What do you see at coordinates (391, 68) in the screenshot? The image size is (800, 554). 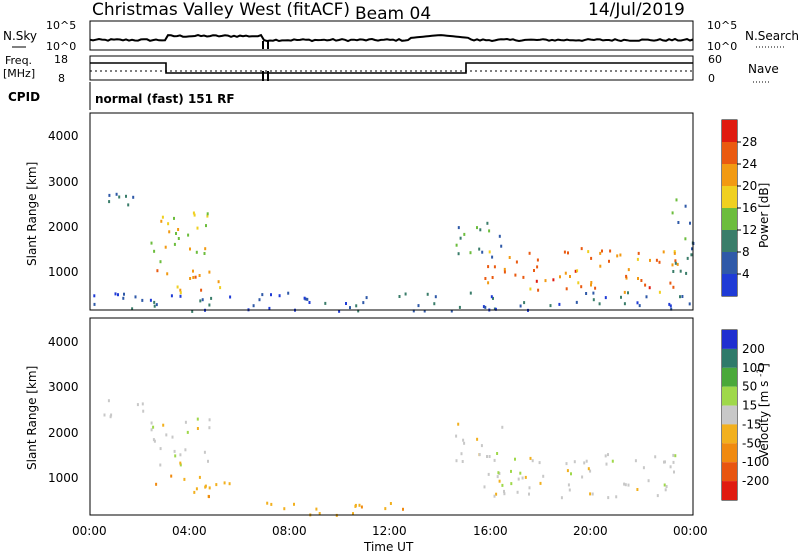 I see `freq-line` at bounding box center [391, 68].